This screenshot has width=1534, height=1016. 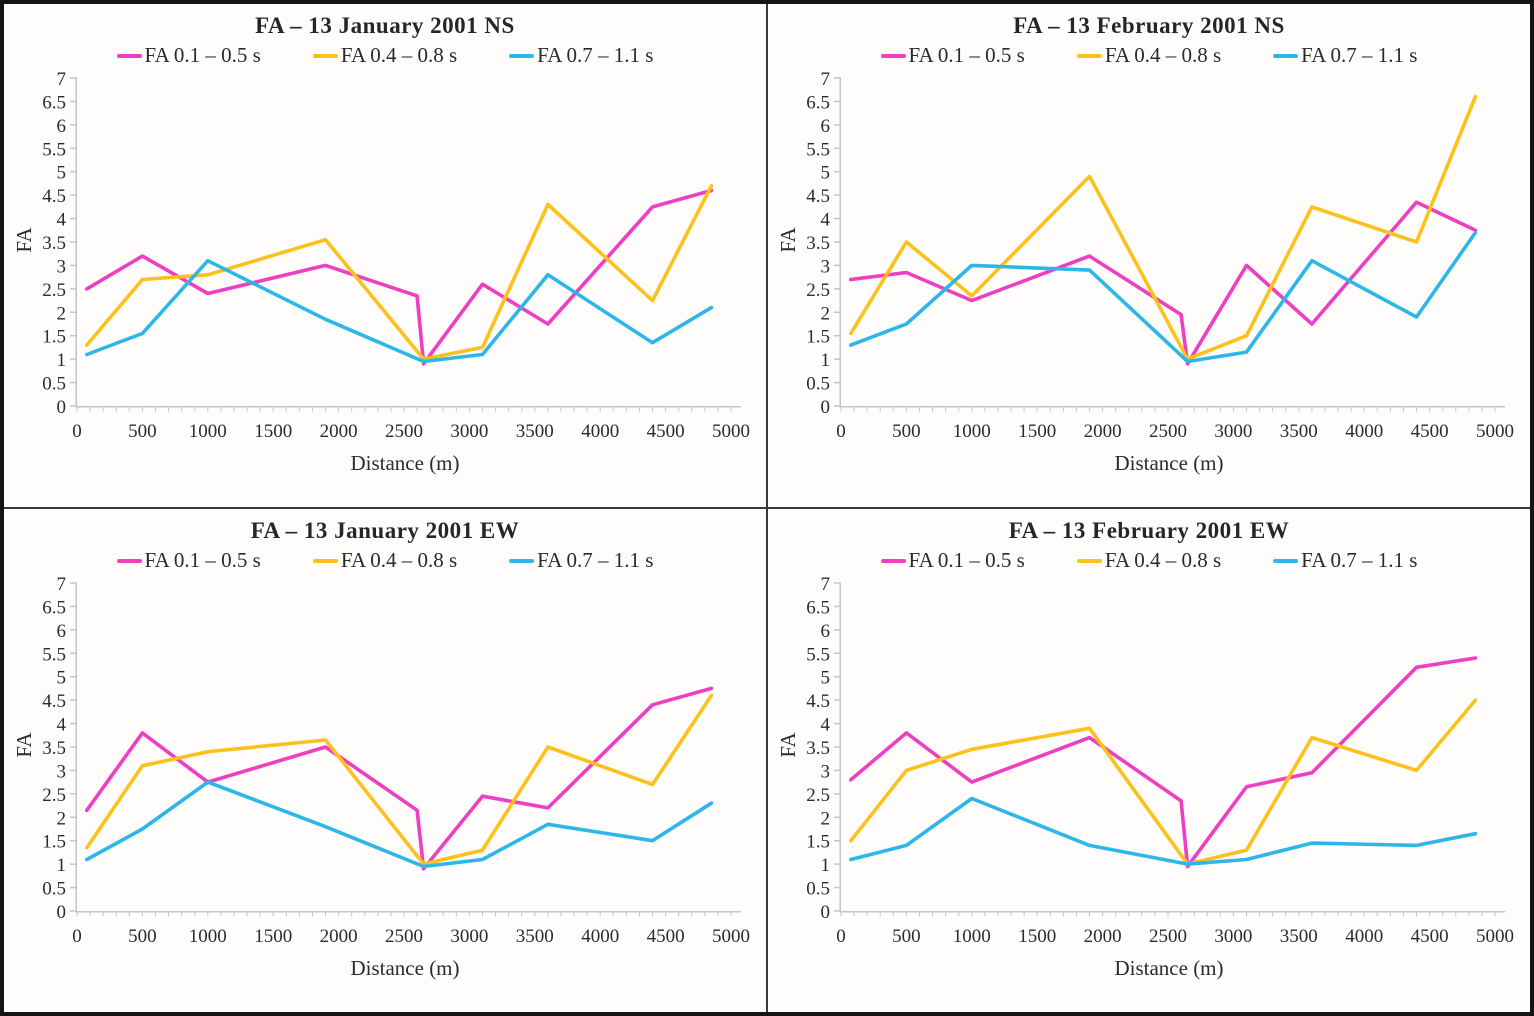 I want to click on series-2-swatch-icon, so click(x=1089, y=55).